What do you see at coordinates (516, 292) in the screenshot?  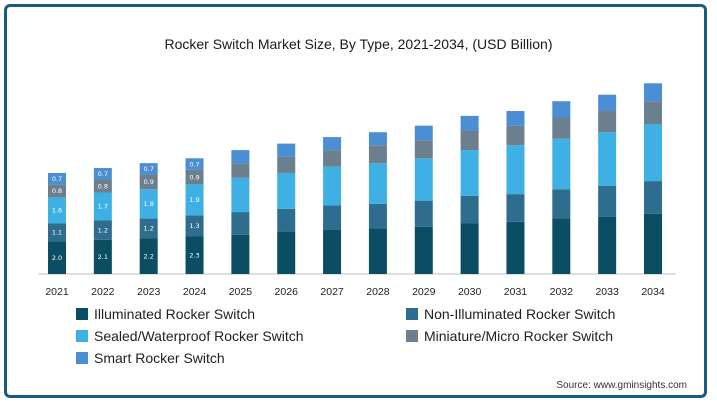 I see `x-tick-label-2031: 2031` at bounding box center [516, 292].